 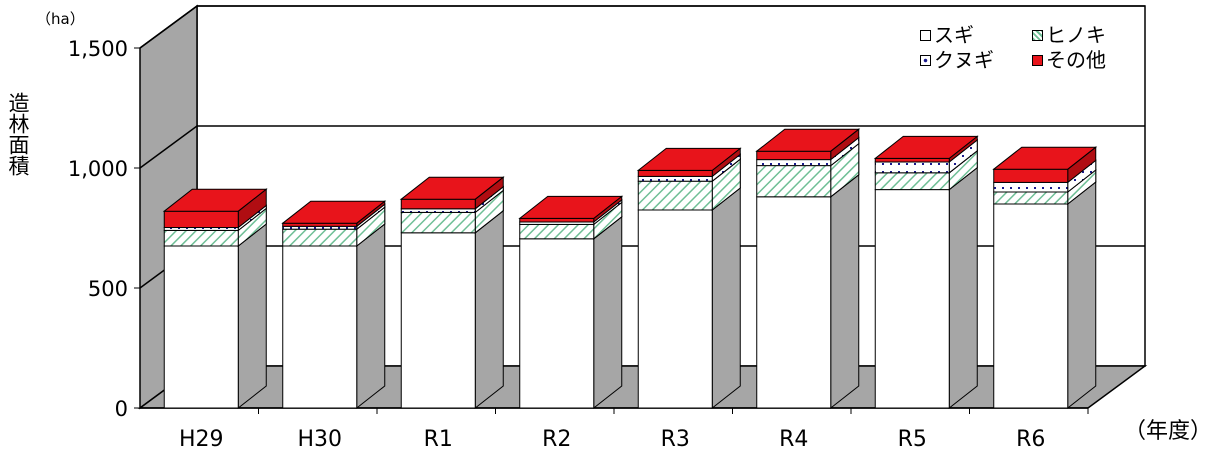 What do you see at coordinates (201, 439) in the screenshot?
I see `x-tick-label: H29` at bounding box center [201, 439].